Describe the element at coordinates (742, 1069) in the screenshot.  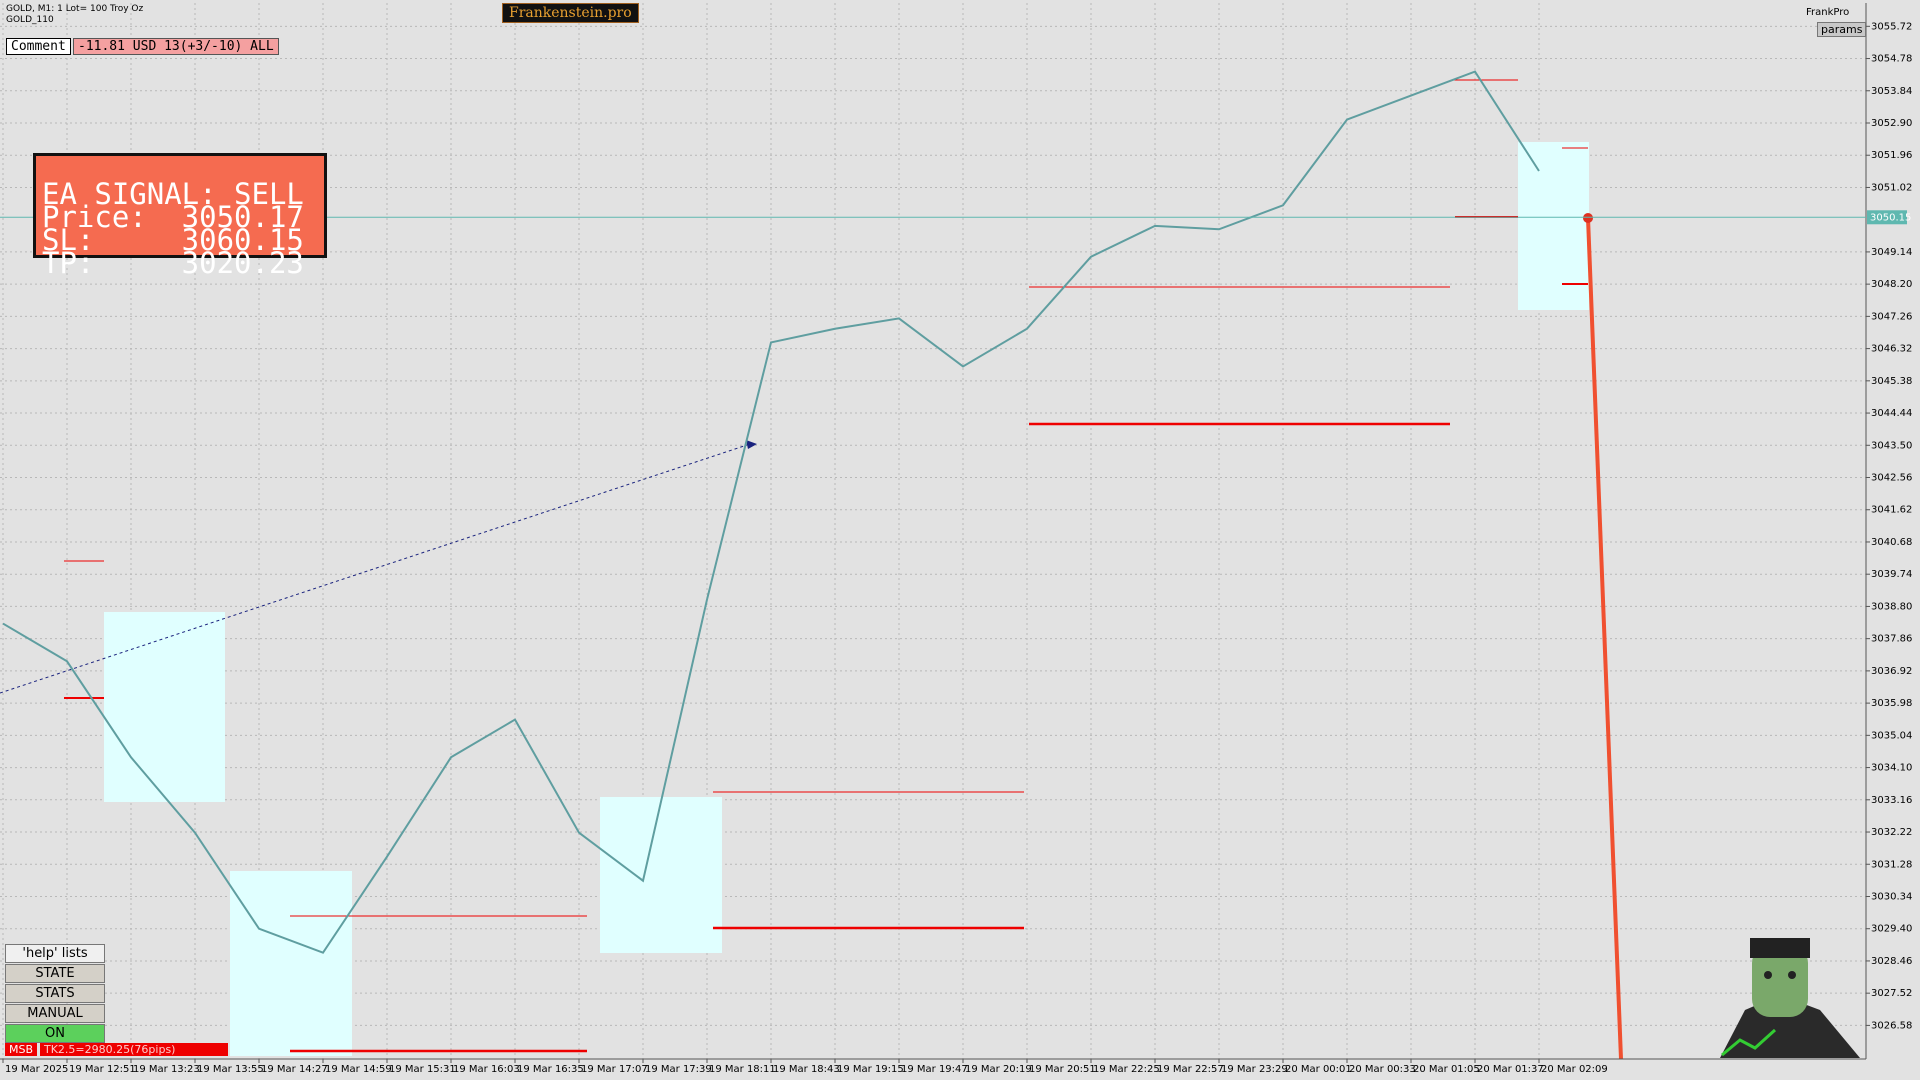
I see `x-tick-label: 19 Mar 18:11` at that location.